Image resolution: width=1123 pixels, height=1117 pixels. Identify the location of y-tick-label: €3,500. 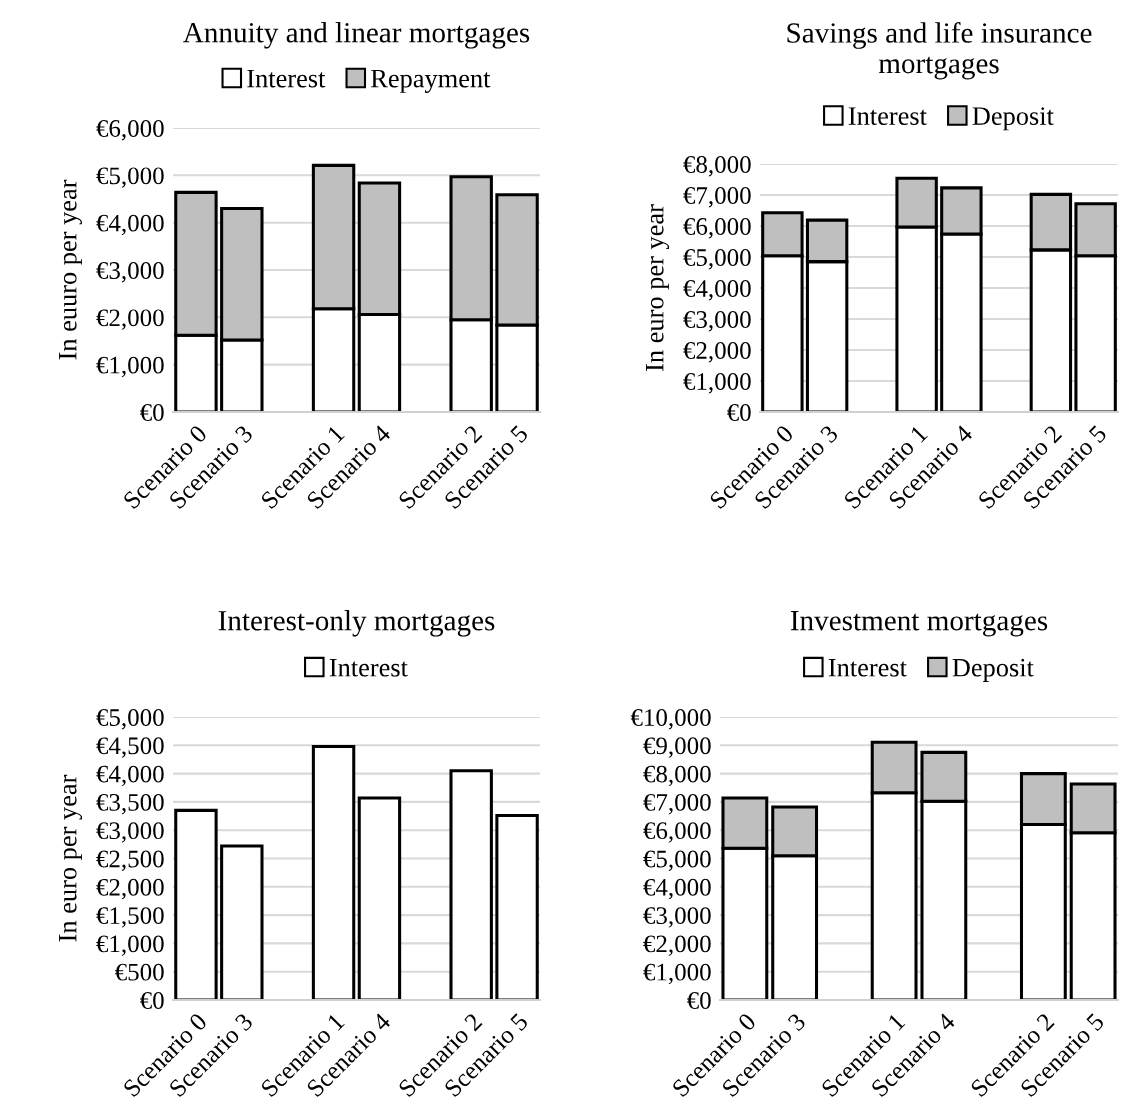
(130, 804).